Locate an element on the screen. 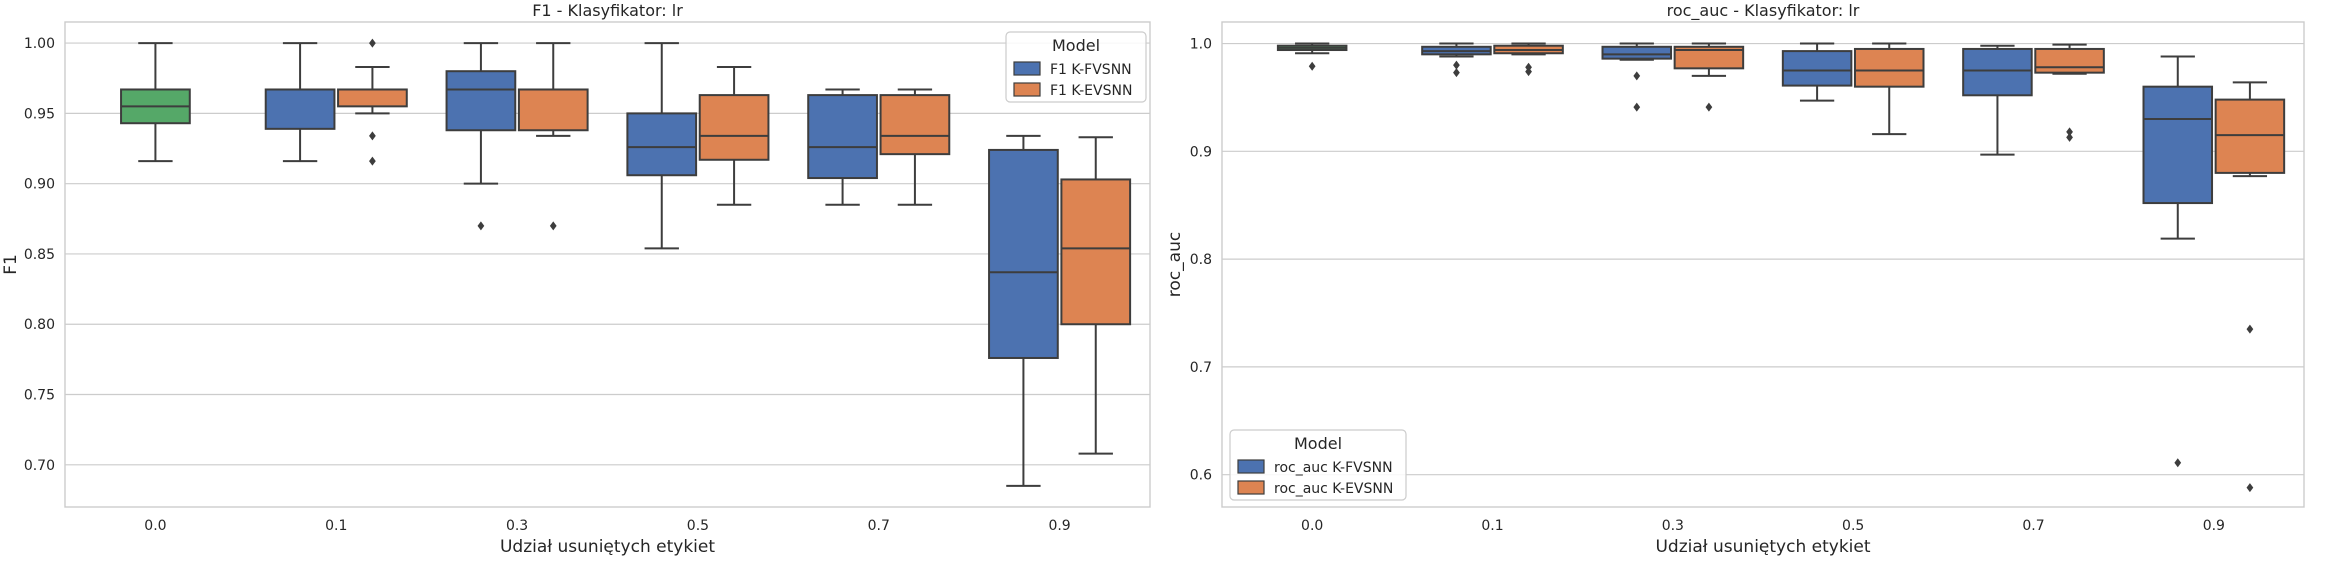 The image size is (2327, 583). y-tick-label: 0.6 is located at coordinates (1201, 476).